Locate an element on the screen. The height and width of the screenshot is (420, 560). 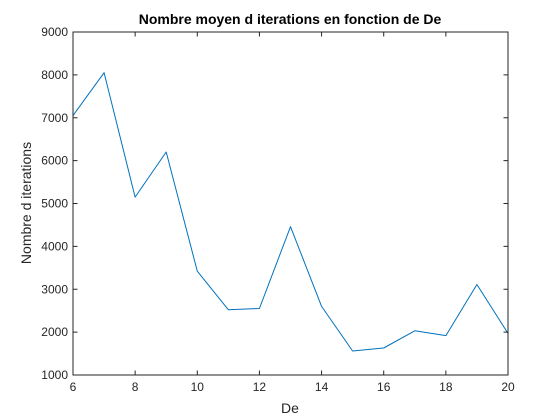
y-axis-label: Nombre d iterations is located at coordinates (26, 203).